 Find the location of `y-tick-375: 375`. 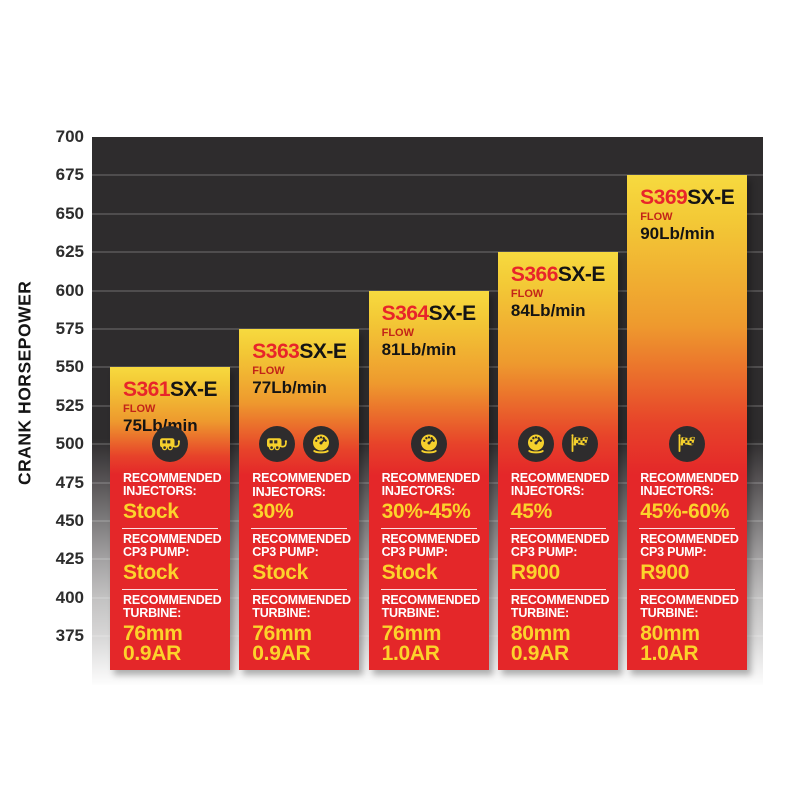

y-tick-375: 375 is located at coordinates (69, 636).